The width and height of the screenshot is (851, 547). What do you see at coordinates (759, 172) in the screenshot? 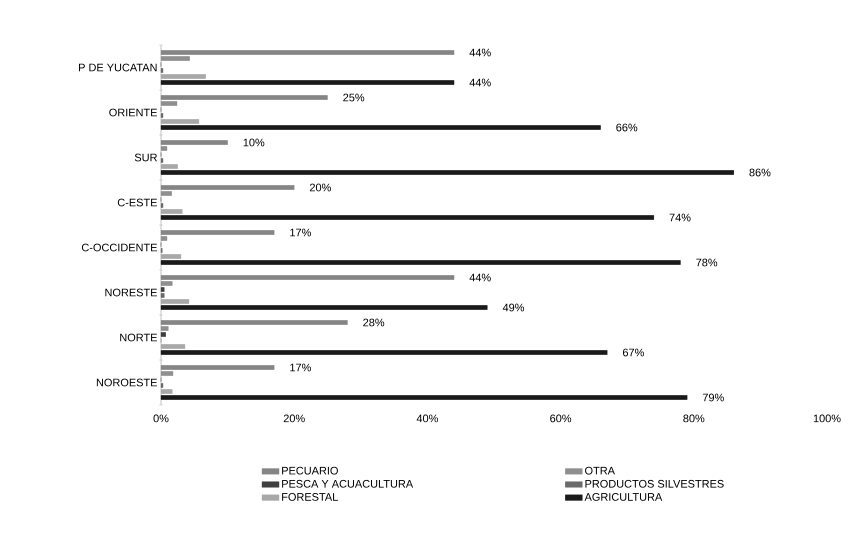
I see `data-label: 86%` at bounding box center [759, 172].